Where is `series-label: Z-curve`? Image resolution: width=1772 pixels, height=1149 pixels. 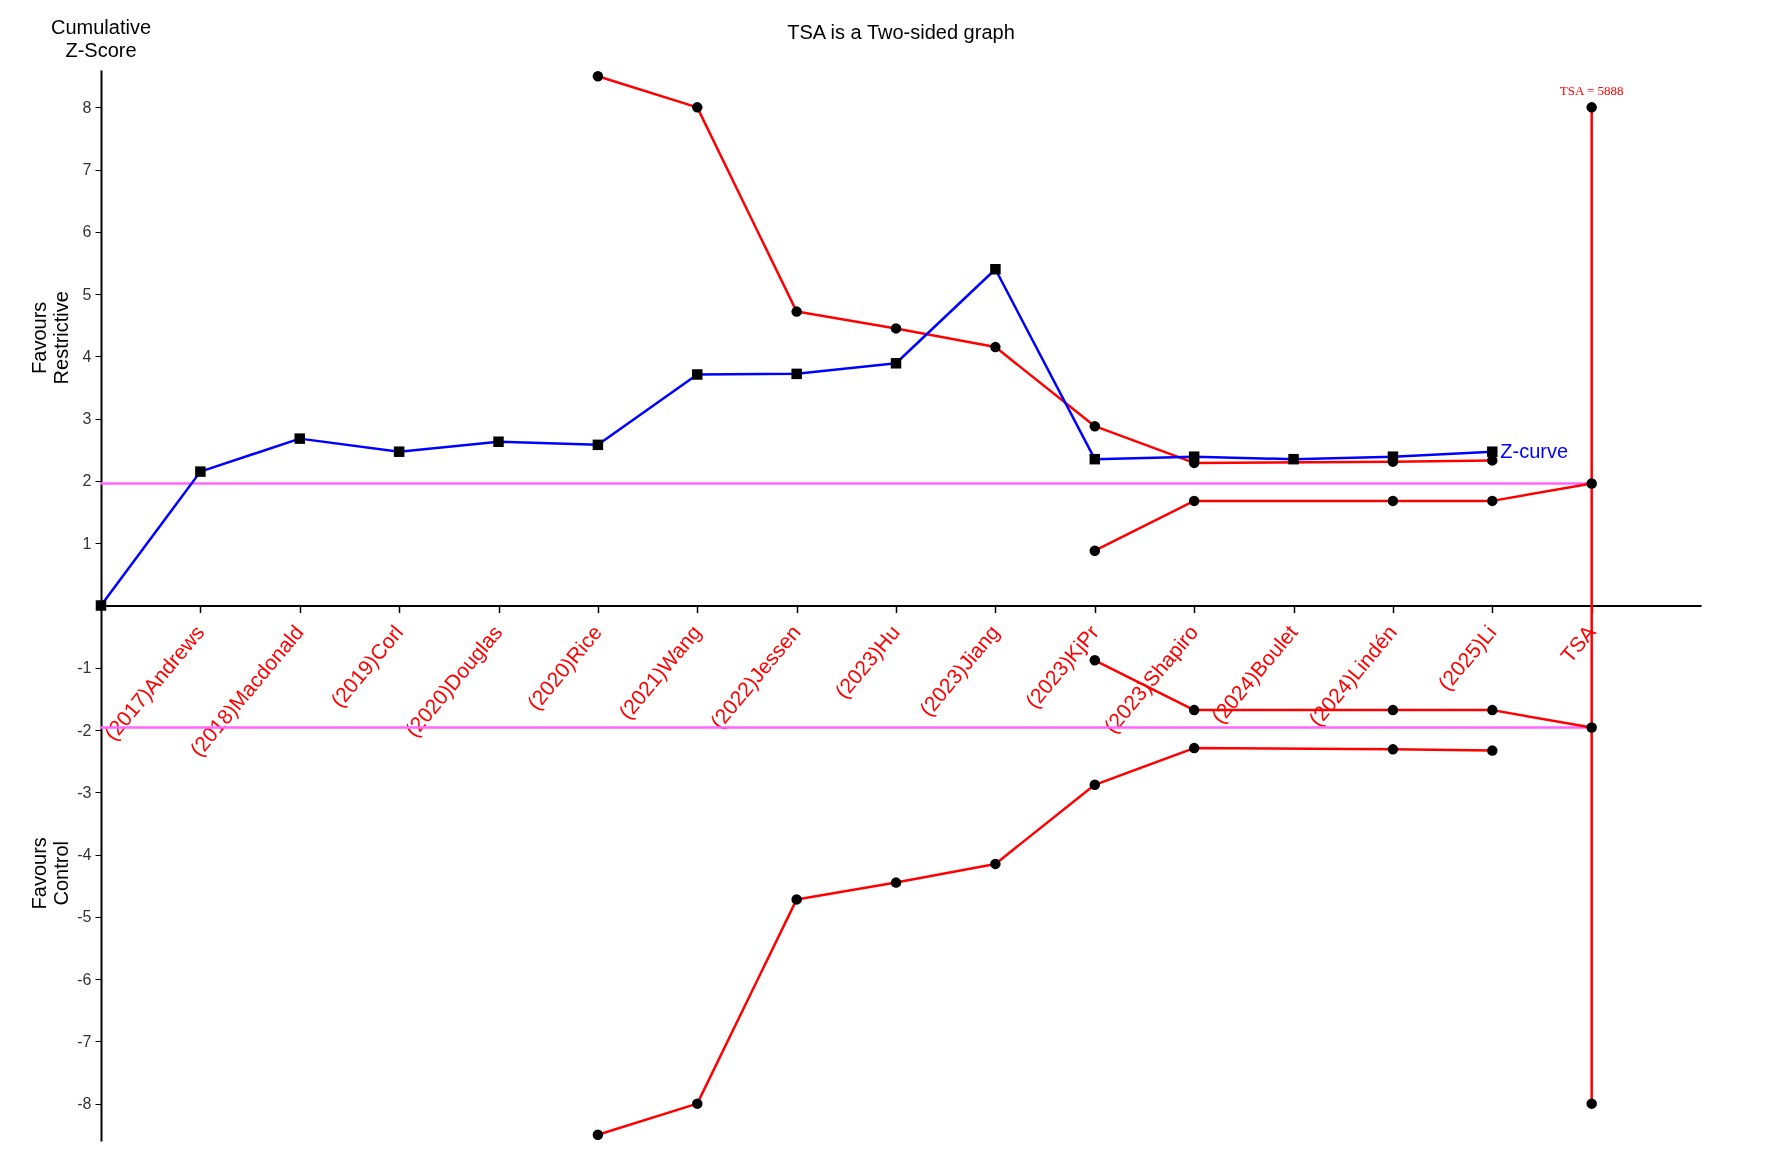
series-label: Z-curve is located at coordinates (1534, 450).